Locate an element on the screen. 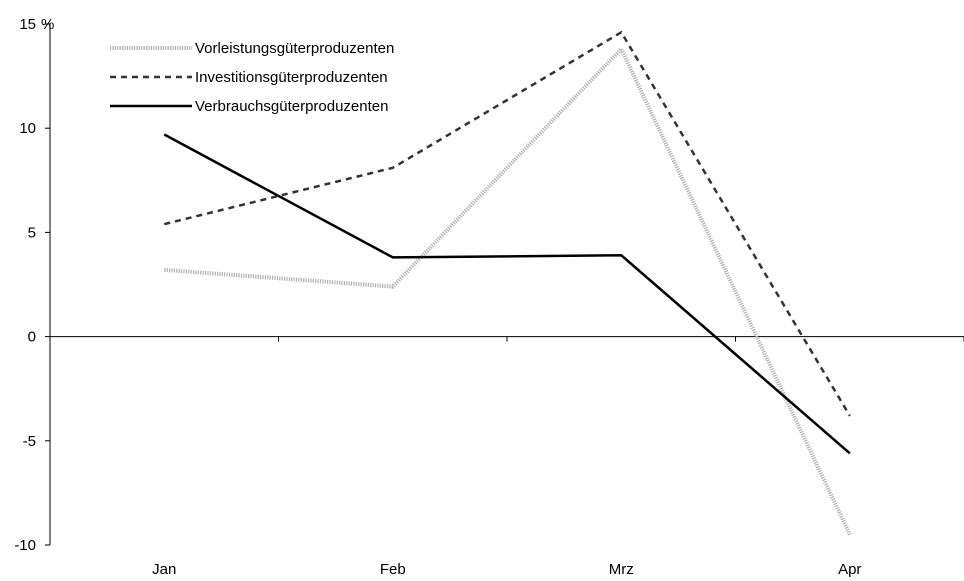  x-tick-label: Mrz is located at coordinates (621, 569).